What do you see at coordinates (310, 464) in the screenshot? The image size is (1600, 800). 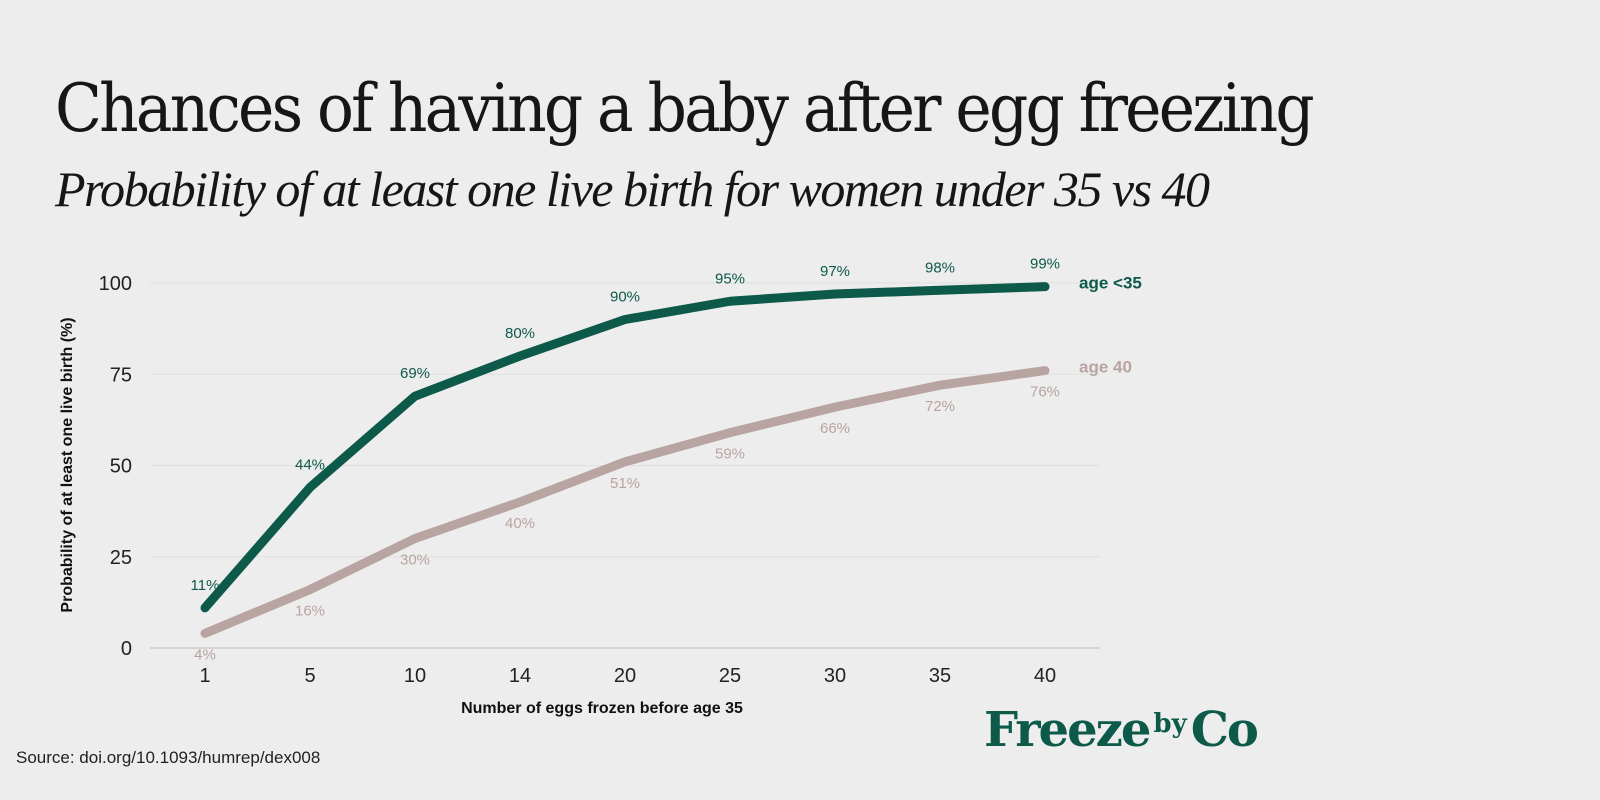 I see `data-label: 44%` at bounding box center [310, 464].